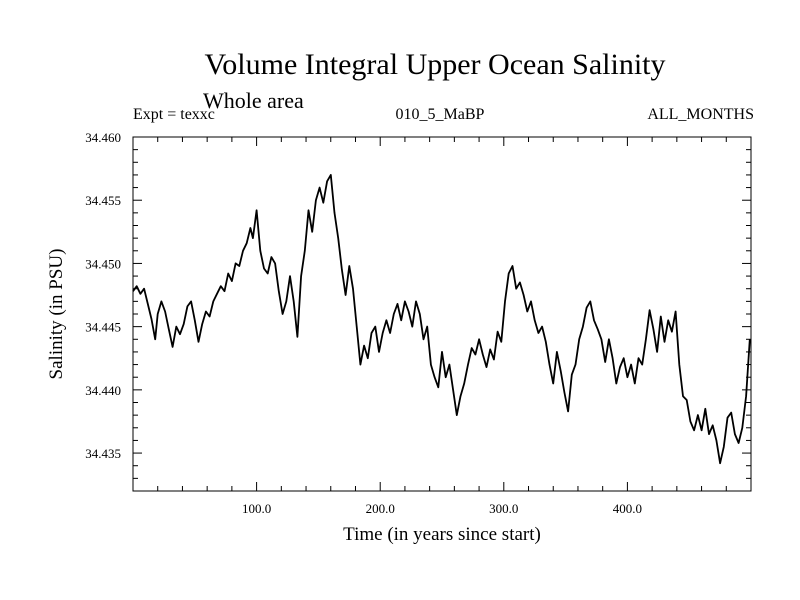 The width and height of the screenshot is (800, 600). I want to click on months-label: ALL_MONTHS, so click(700, 114).